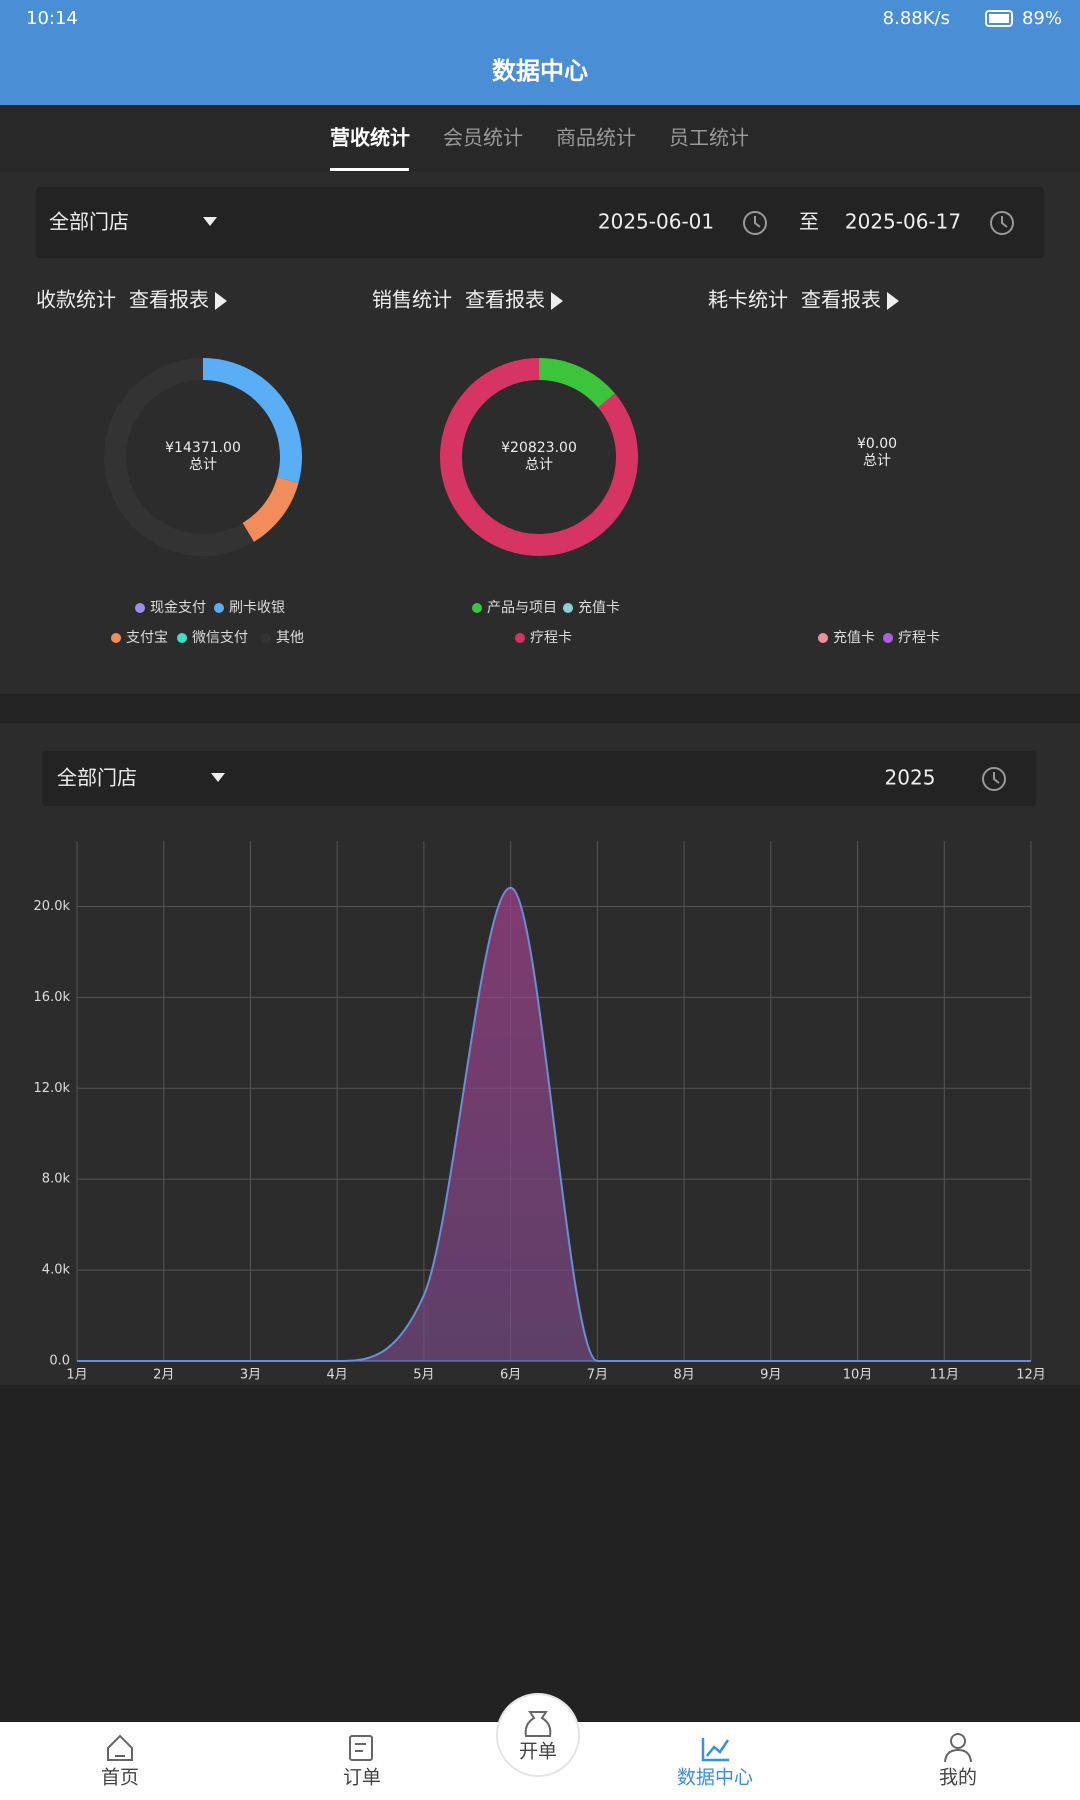 This screenshot has width=1080, height=1800. I want to click on tab: 会员统计, so click(483, 138).